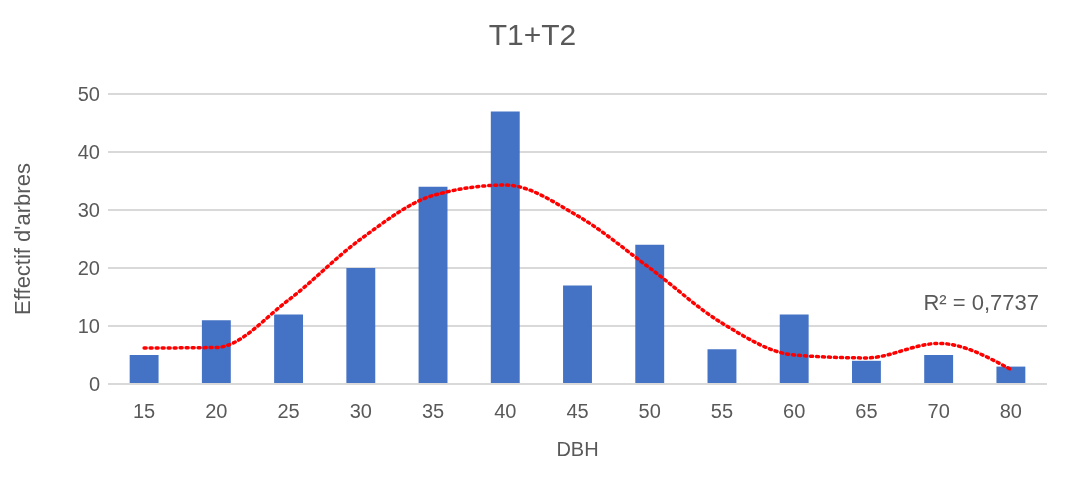 The image size is (1065, 482). I want to click on x-tick-label: 65, so click(866, 411).